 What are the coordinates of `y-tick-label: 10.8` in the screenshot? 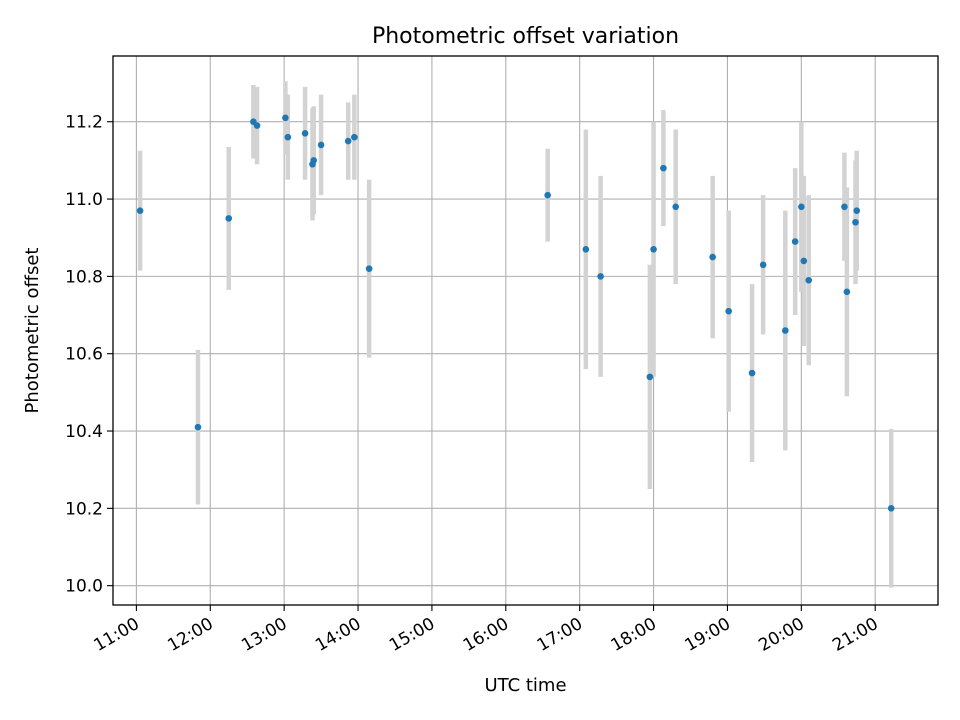 It's located at (84, 277).